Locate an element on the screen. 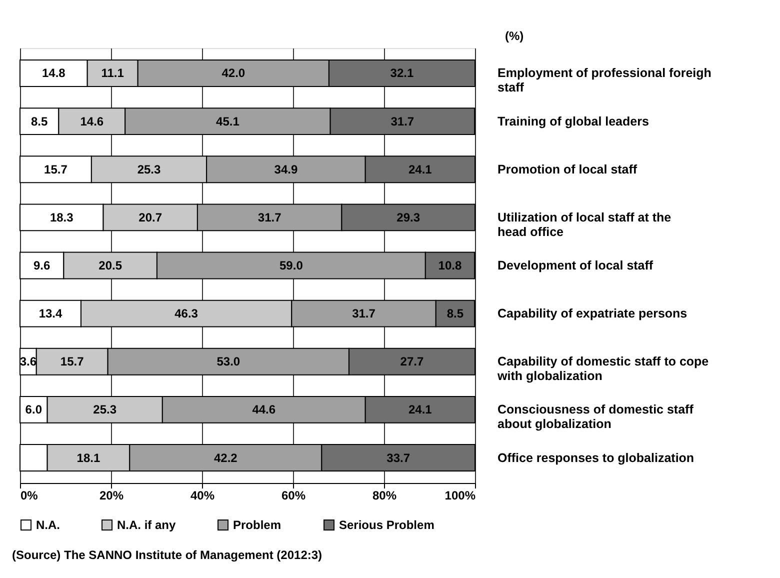 The height and width of the screenshot is (578, 780). data-label: 14.6 is located at coordinates (92, 121).